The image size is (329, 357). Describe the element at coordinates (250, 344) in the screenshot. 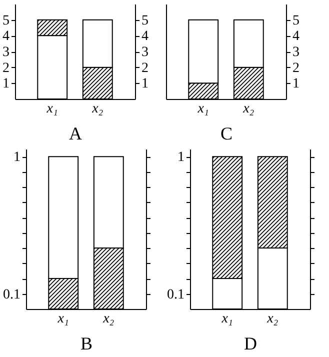

I see `x-axis-title: D` at that location.